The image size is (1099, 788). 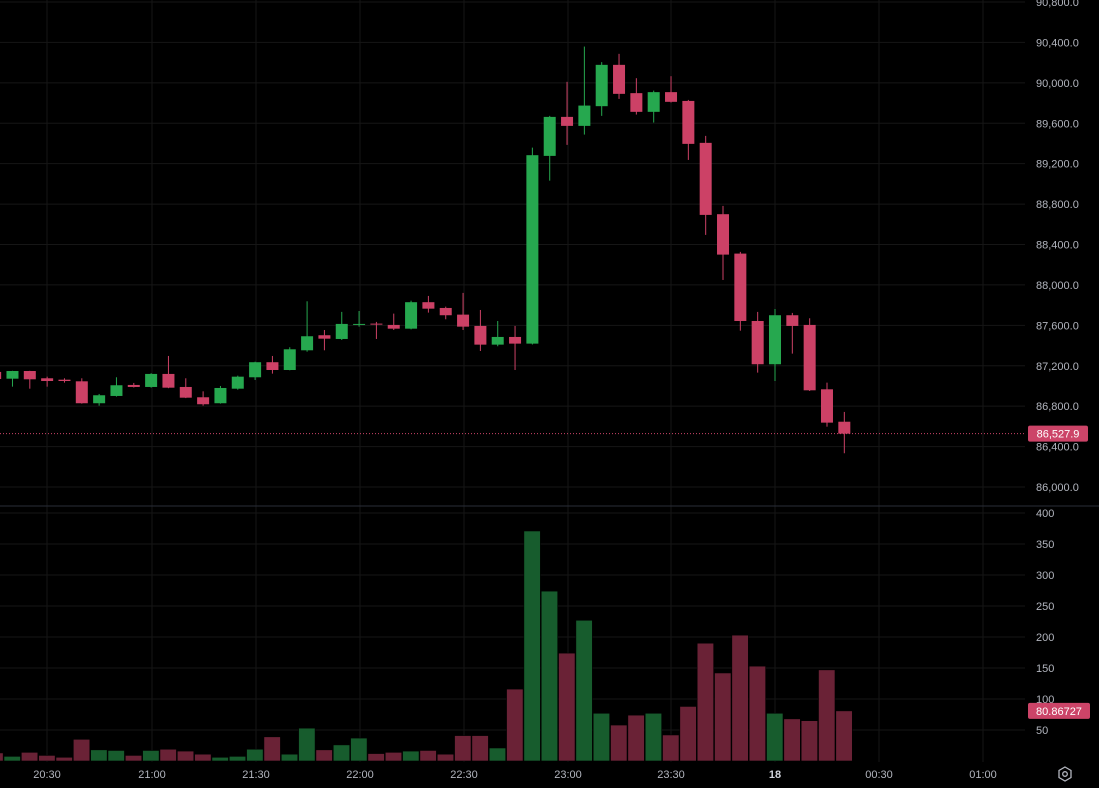 What do you see at coordinates (1057, 448) in the screenshot?
I see `price-axis-label: 86,400.0` at bounding box center [1057, 448].